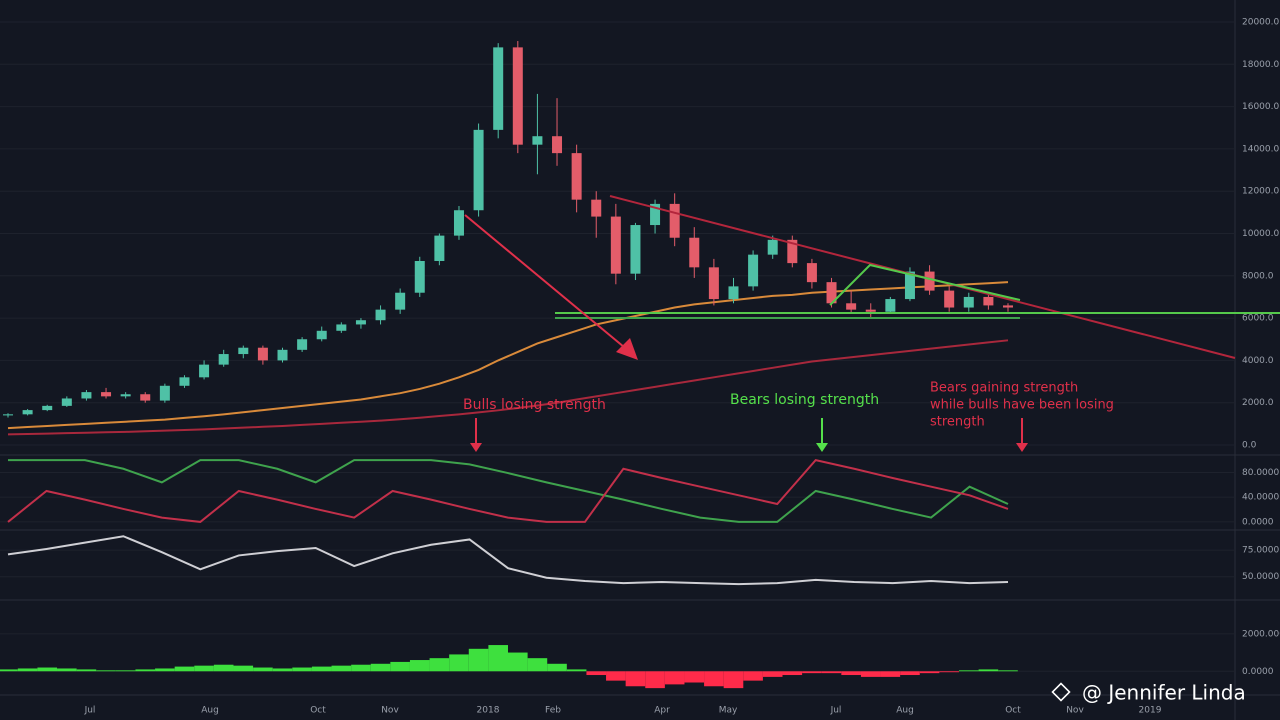  I want to click on y-tick-label: 20000.0, so click(1260, 23).